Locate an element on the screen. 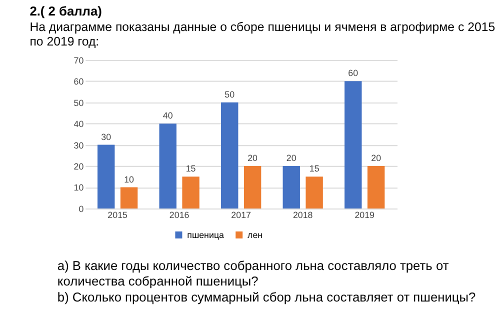 The width and height of the screenshot is (500, 321). legend-label: пшеница is located at coordinates (205, 235).